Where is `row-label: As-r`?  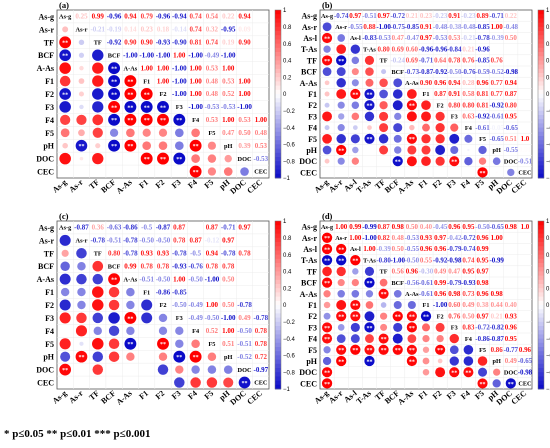 row-label: As-r is located at coordinates (47, 29).